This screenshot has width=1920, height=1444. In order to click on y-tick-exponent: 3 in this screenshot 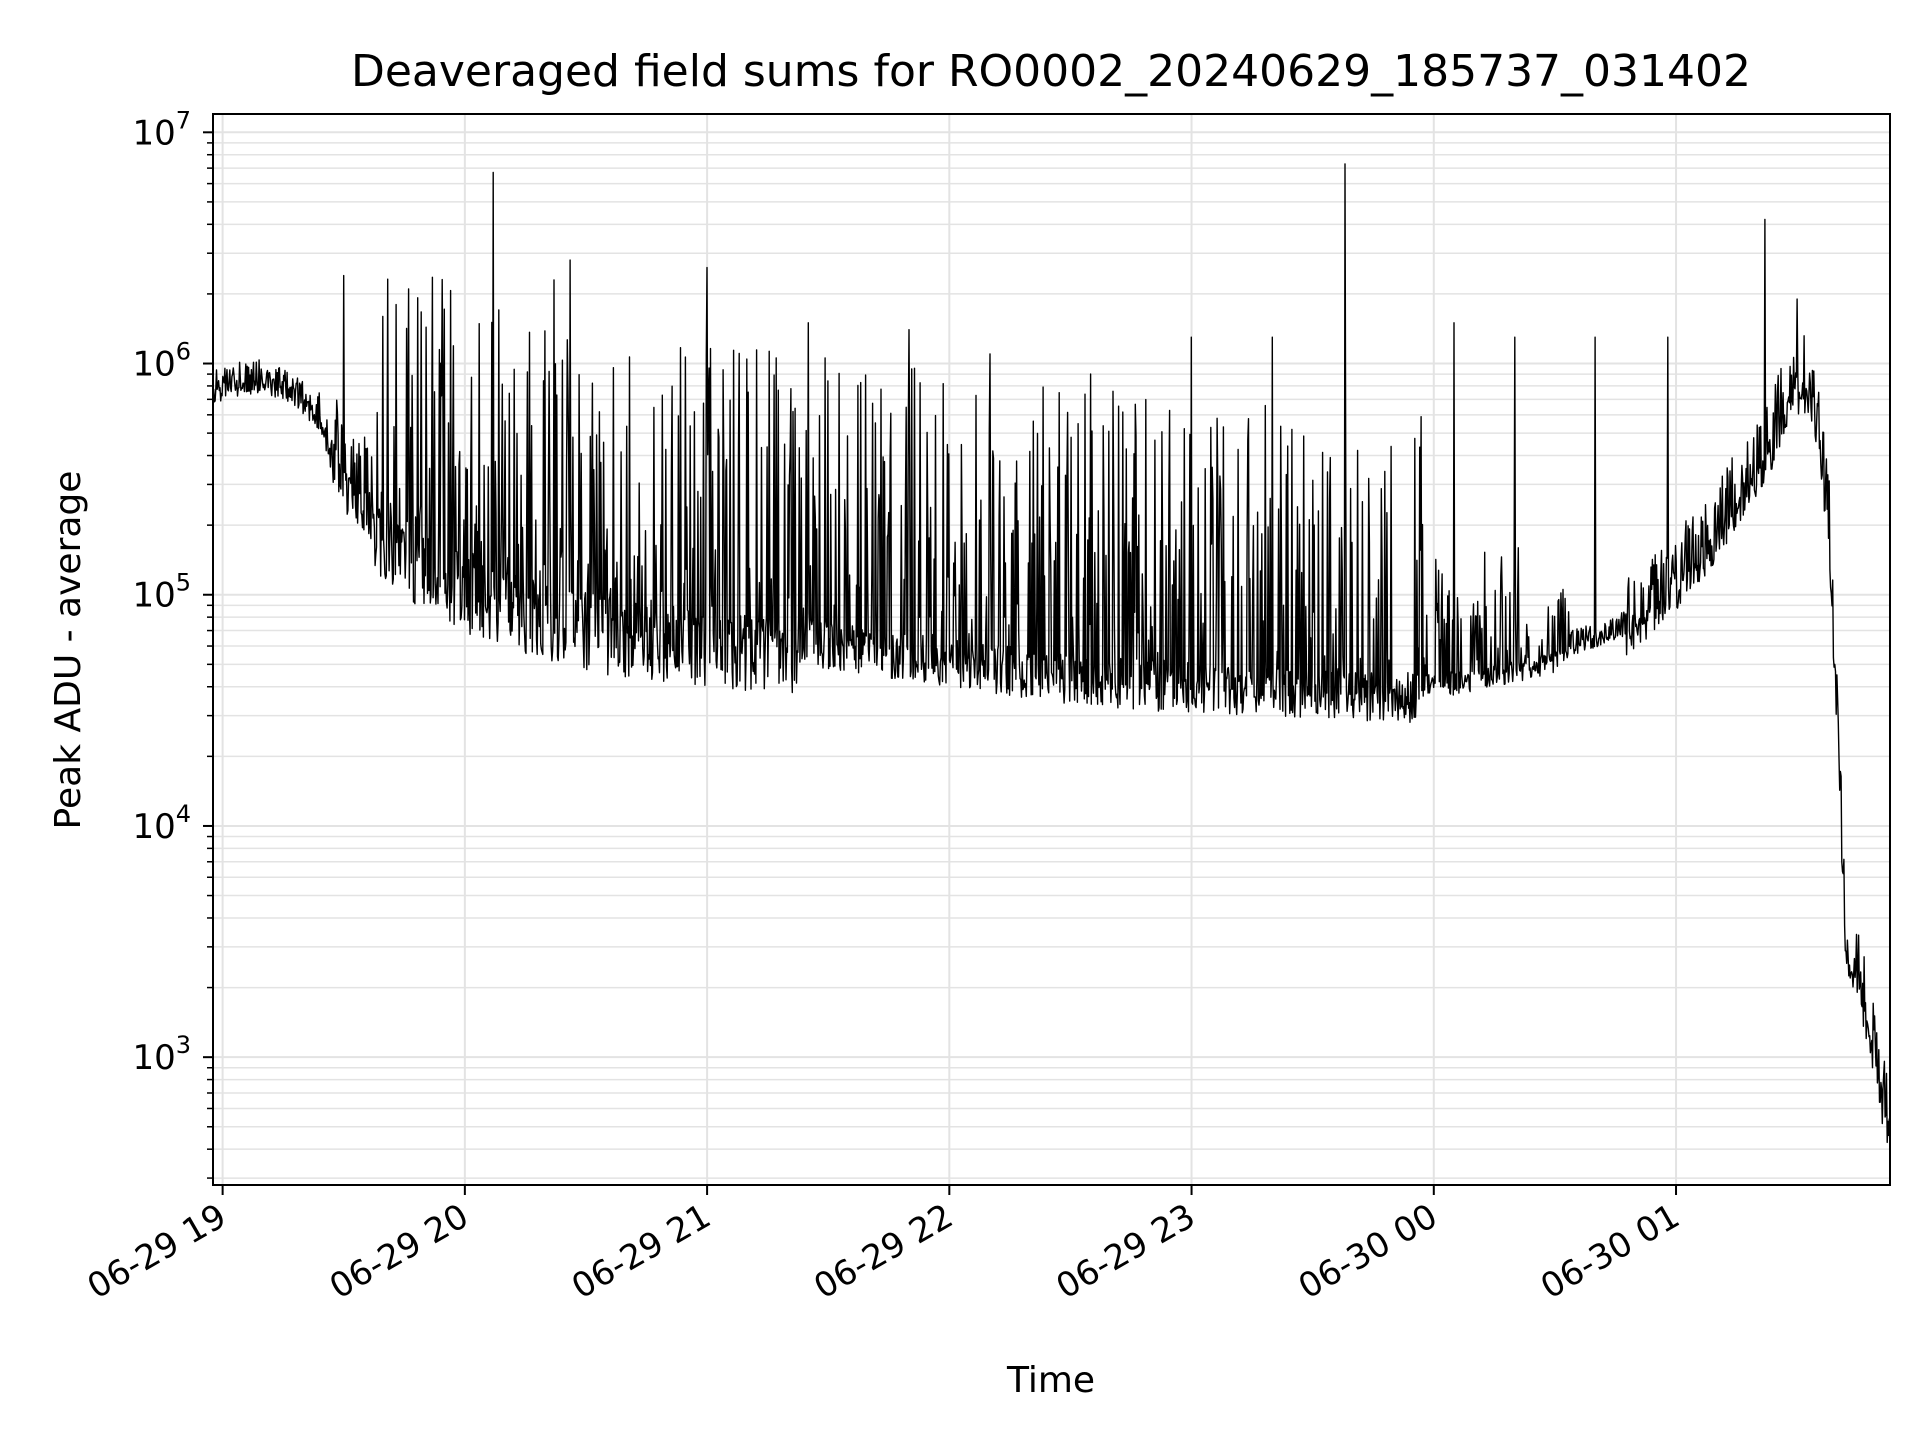, I will do `click(183, 1045)`.